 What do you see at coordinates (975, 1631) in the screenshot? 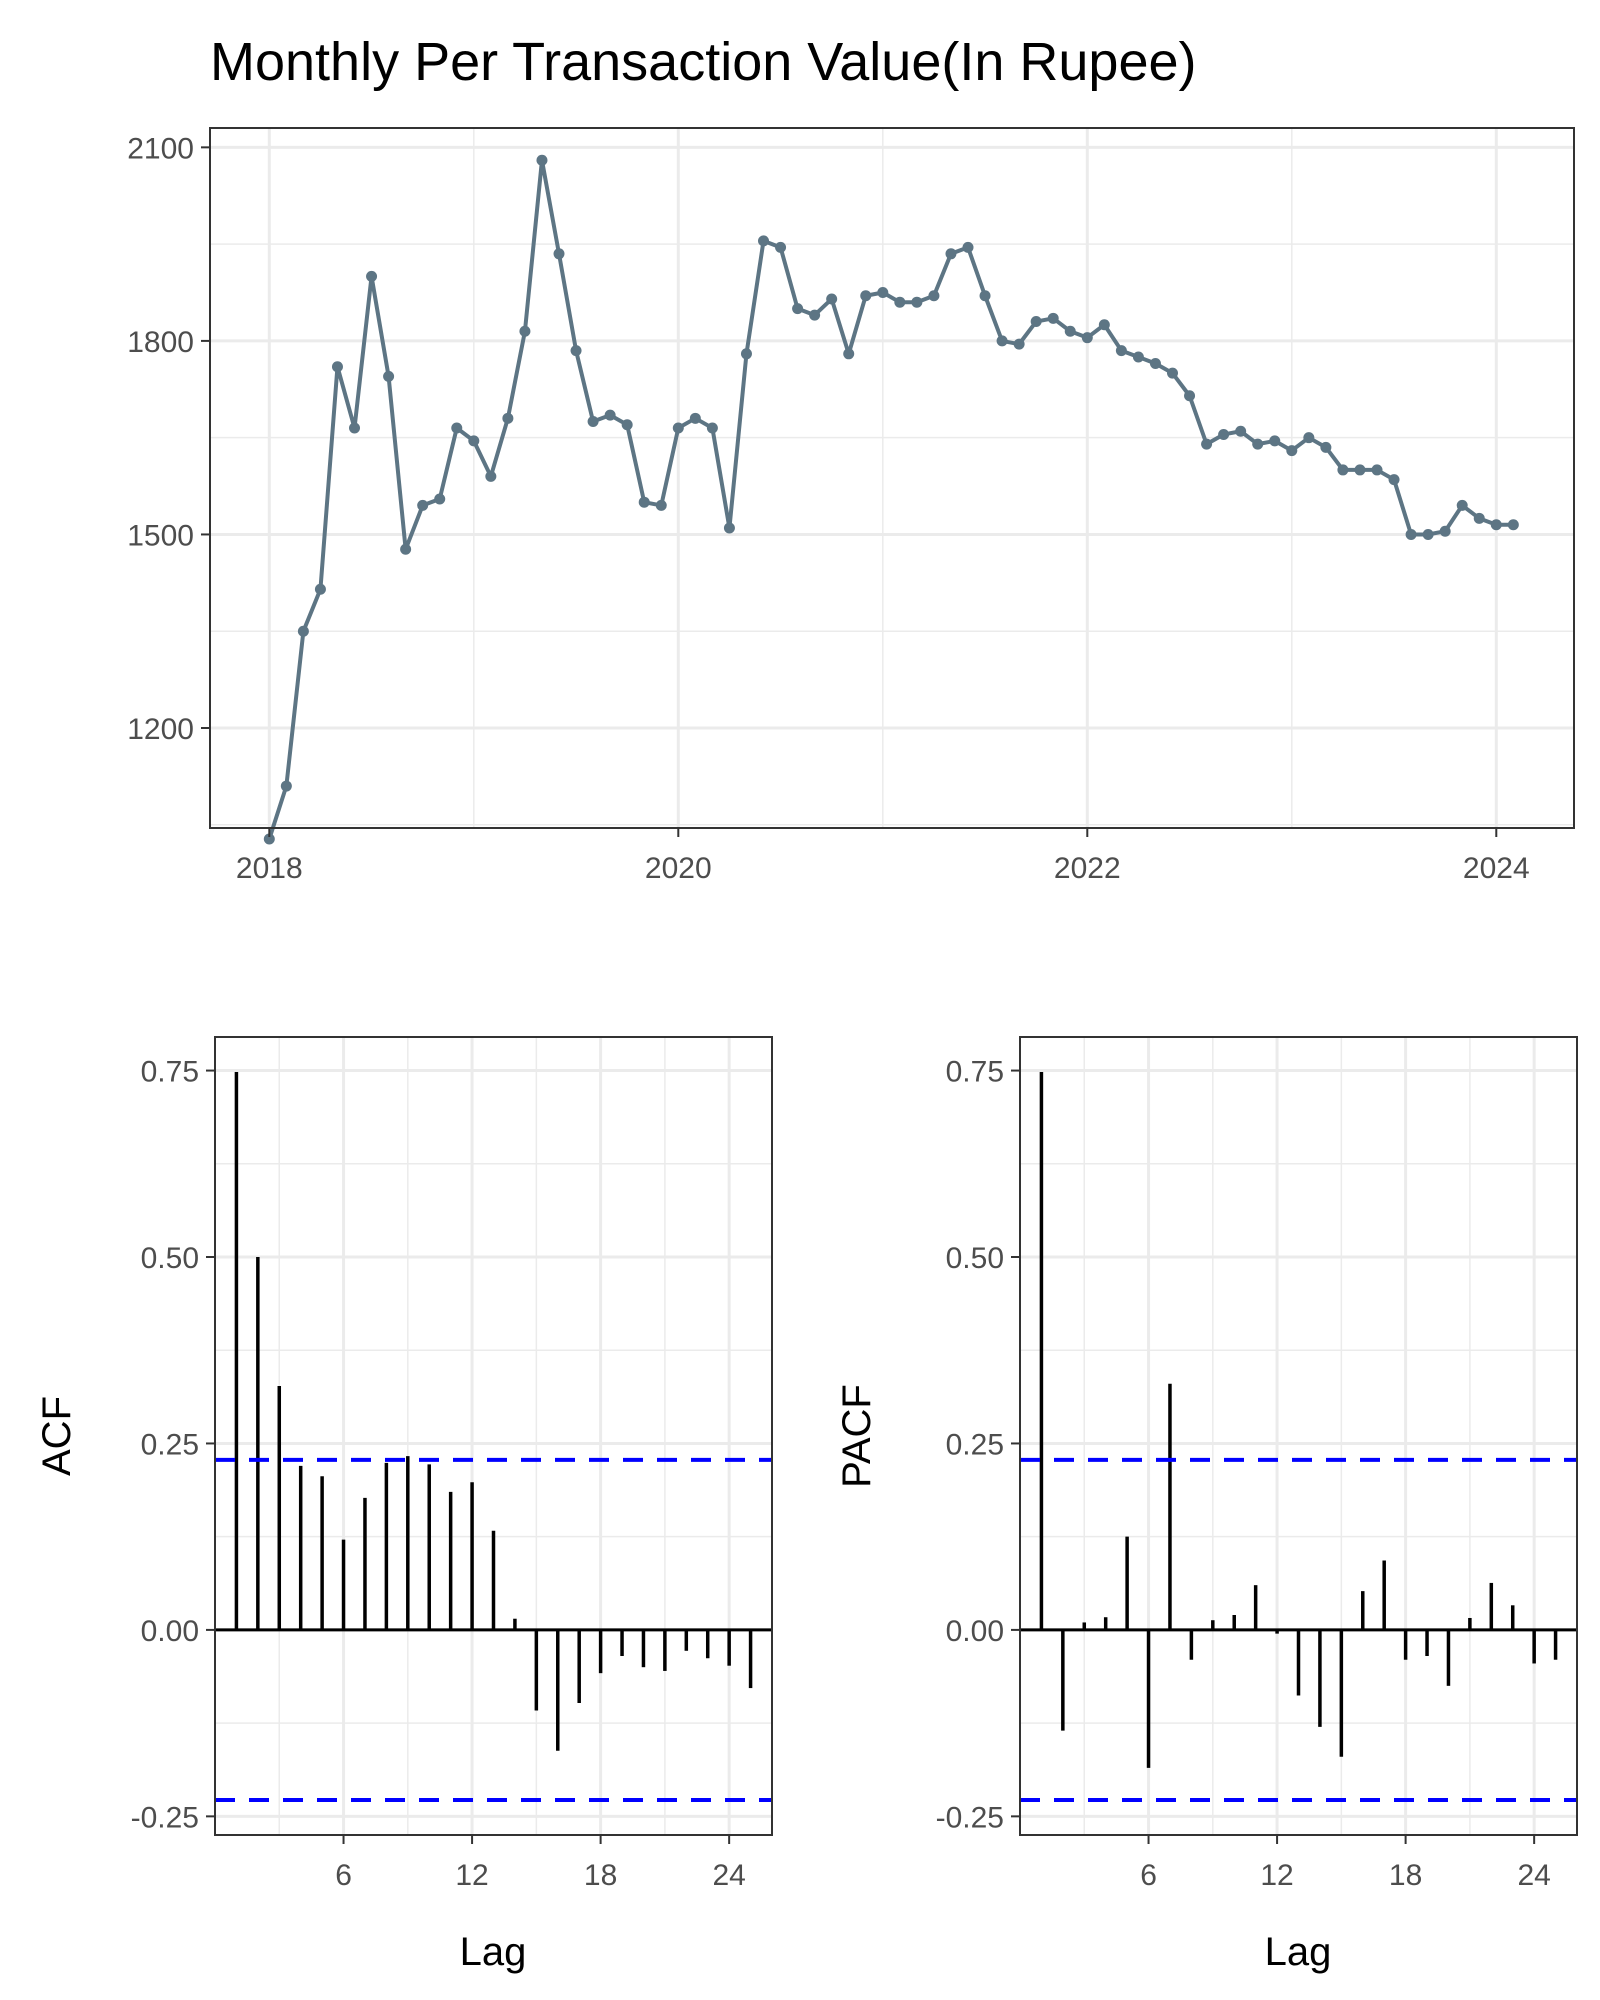
I see `pacf-y-tick-label: 0.00` at bounding box center [975, 1631].